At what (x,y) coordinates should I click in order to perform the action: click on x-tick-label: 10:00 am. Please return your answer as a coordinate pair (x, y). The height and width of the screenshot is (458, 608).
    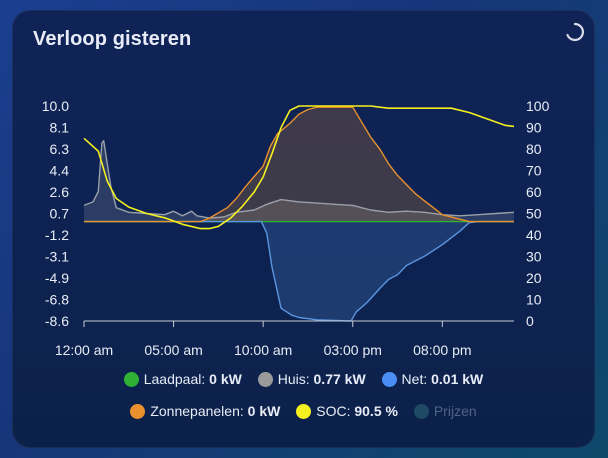
    Looking at the image, I should click on (263, 350).